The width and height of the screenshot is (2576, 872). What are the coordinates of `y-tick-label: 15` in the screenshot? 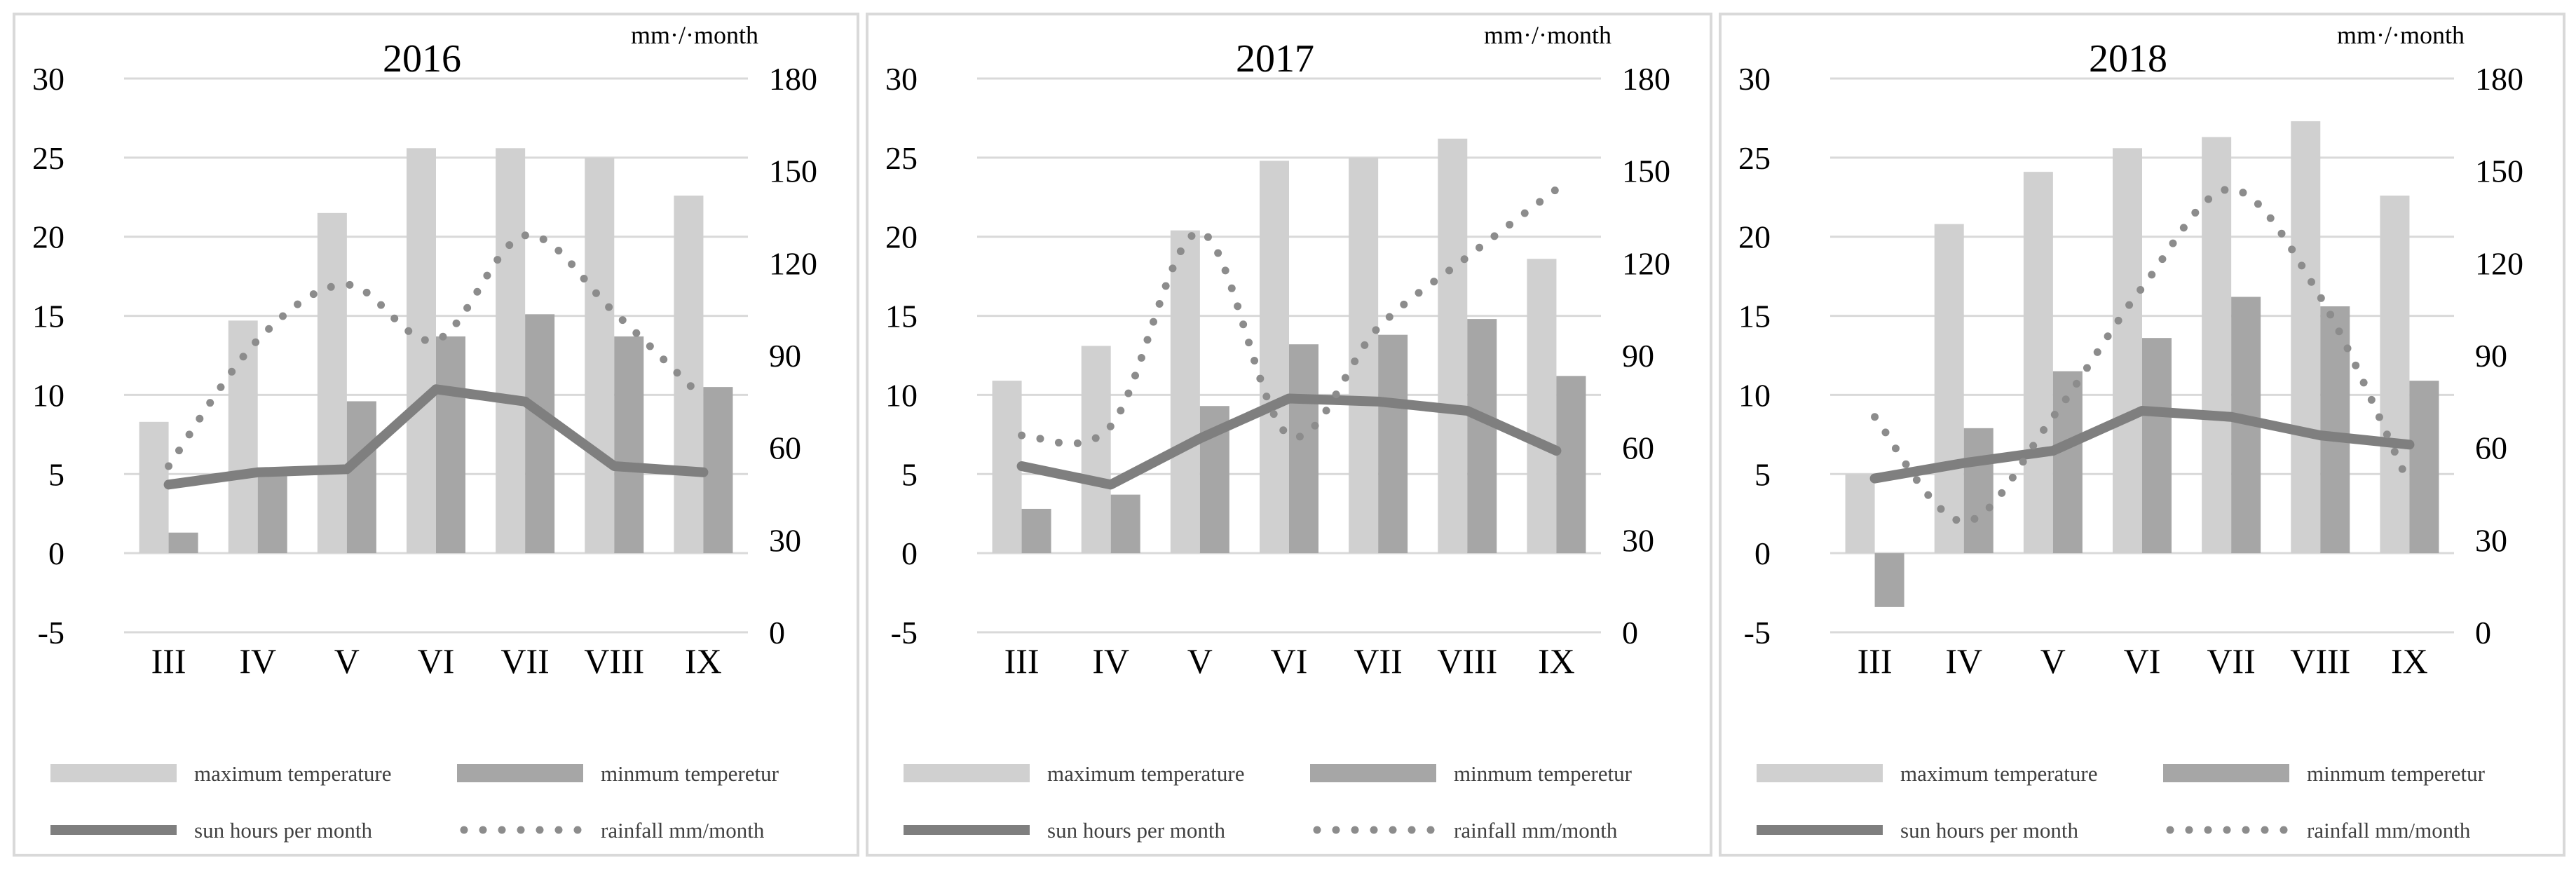 It's located at (902, 316).